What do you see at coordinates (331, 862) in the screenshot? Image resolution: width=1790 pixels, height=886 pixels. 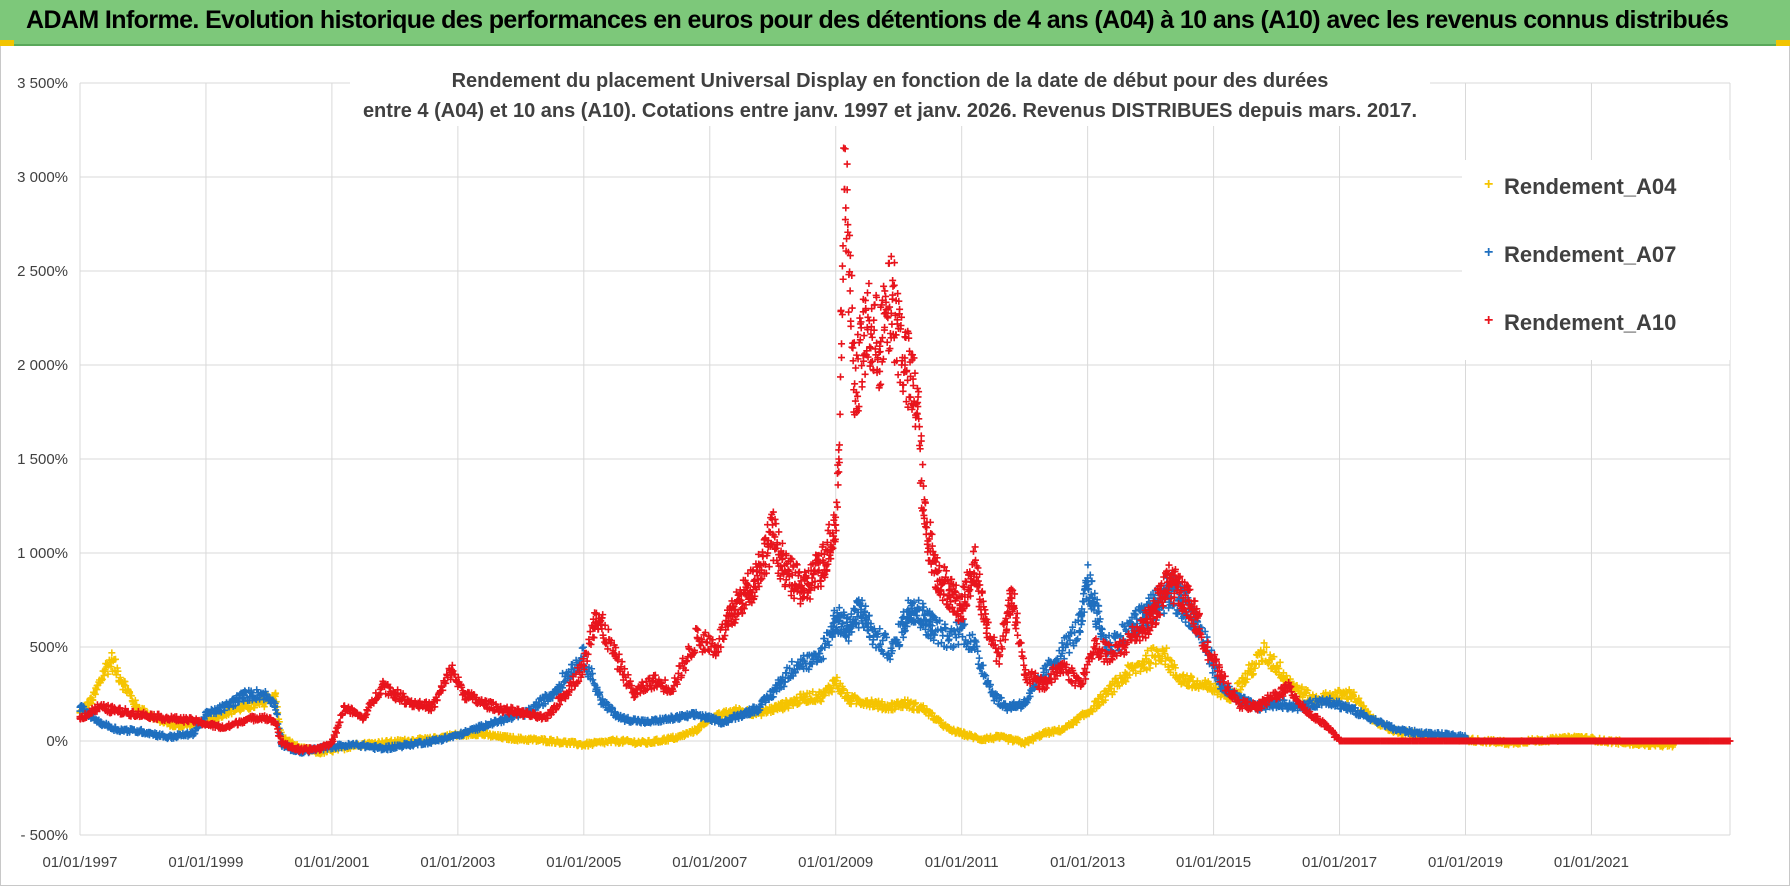 I see `x-tick-label: 01/01/2001` at bounding box center [331, 862].